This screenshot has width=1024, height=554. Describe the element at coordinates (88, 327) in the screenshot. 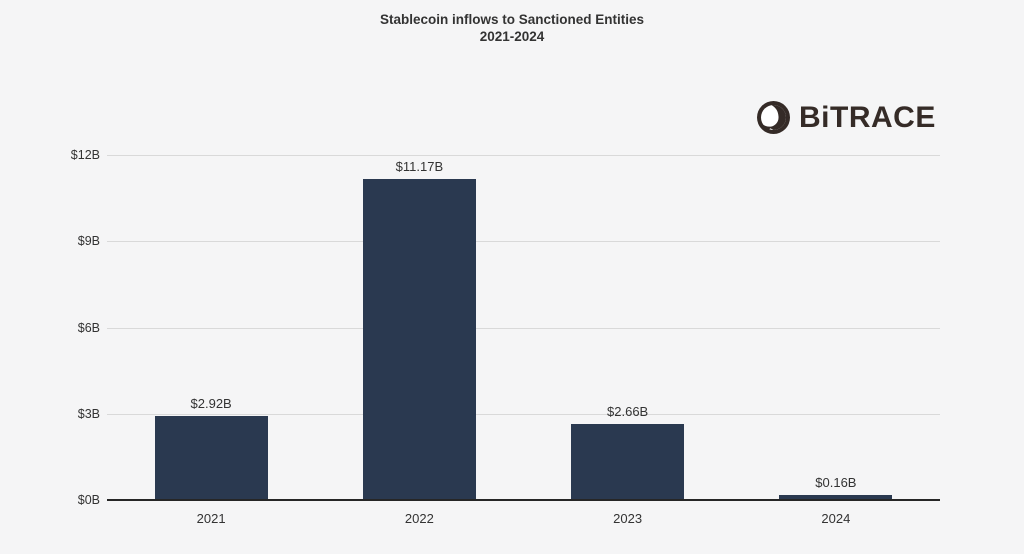

I see `y-tick-label: $6B` at that location.